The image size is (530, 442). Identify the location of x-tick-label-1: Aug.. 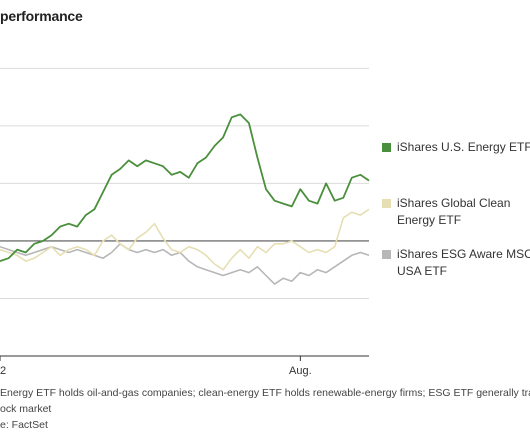
(300, 371).